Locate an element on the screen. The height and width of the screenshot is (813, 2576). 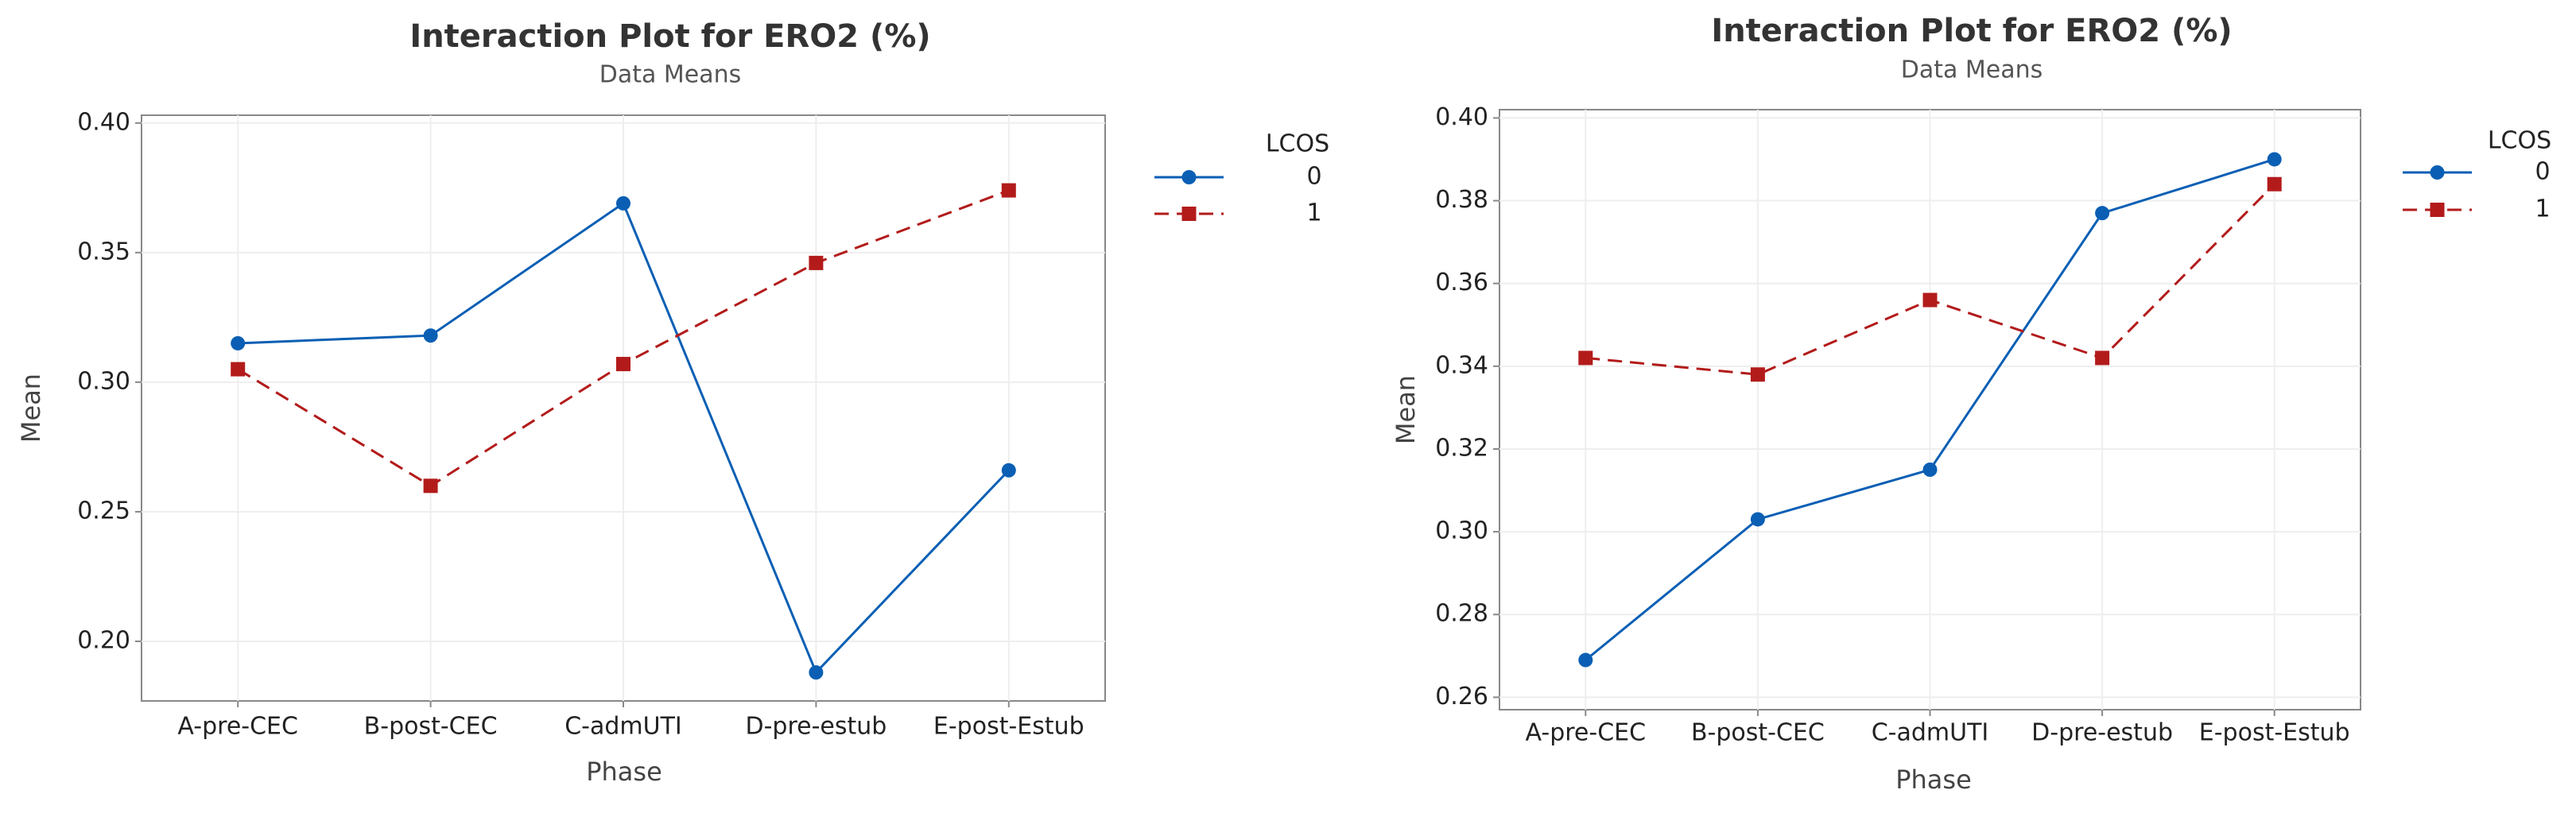
y-tick-label: 0.25 is located at coordinates (104, 511).